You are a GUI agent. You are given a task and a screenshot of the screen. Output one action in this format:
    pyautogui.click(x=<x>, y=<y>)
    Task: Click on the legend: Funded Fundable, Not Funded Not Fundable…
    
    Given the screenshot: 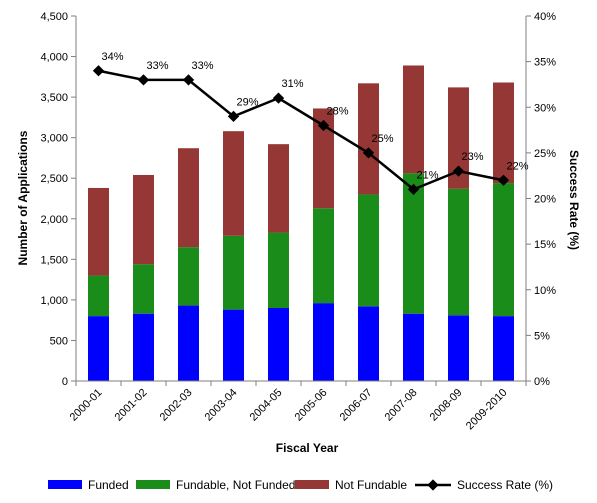 What is the action you would take?
    pyautogui.click(x=300, y=485)
    